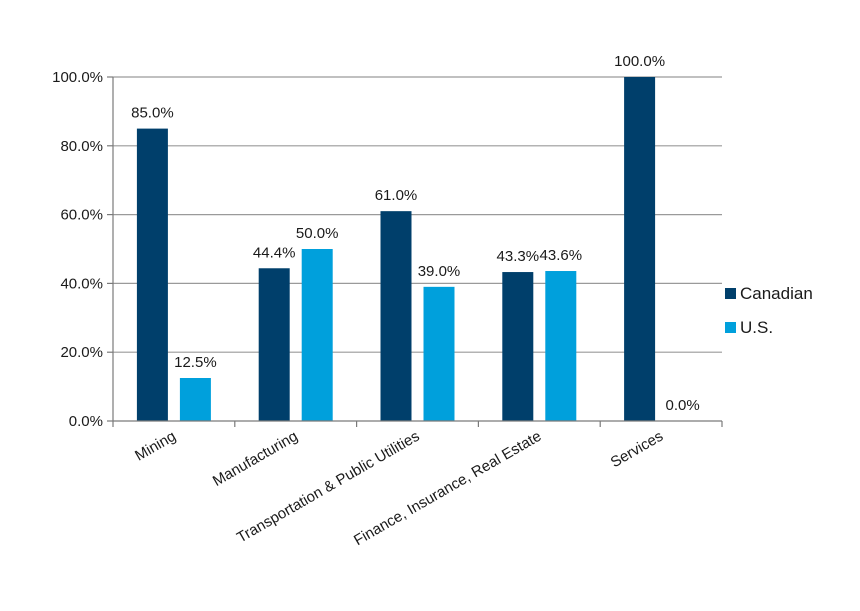 This screenshot has width=860, height=611. I want to click on data-label: 50.0%, so click(317, 233).